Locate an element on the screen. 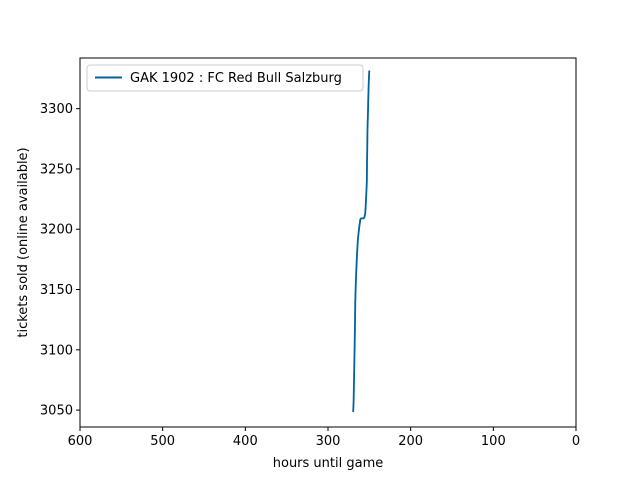 This screenshot has width=640, height=480. y-tick-label: 3100 is located at coordinates (56, 350).